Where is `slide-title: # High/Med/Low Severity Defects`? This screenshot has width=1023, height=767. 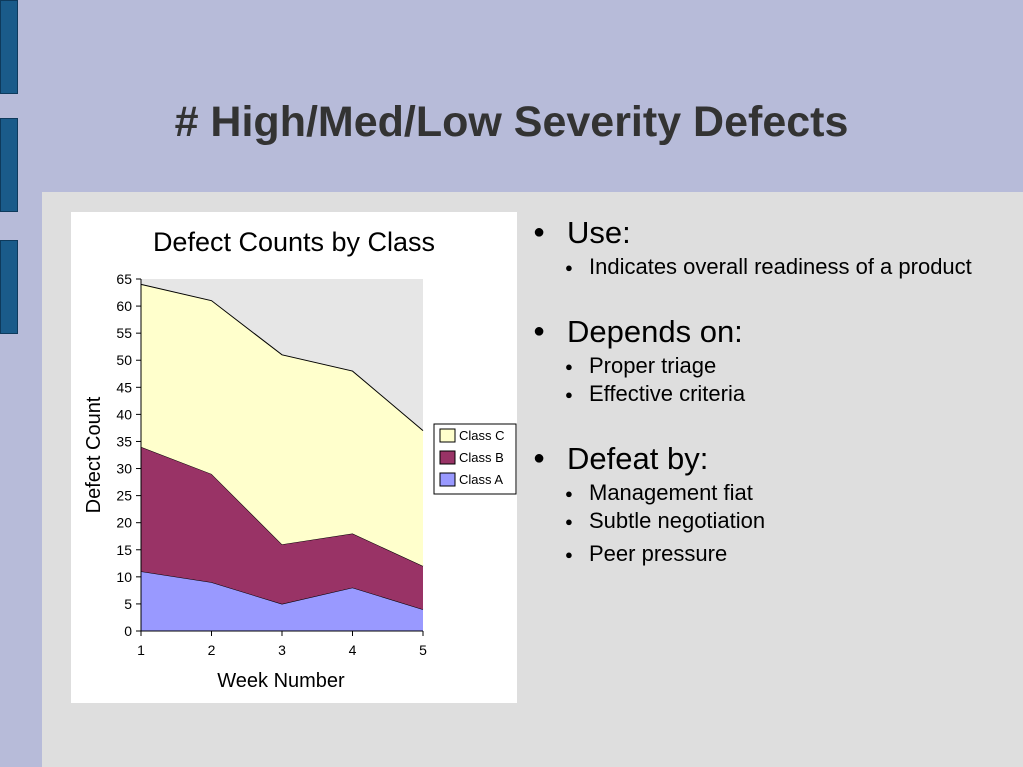 slide-title: # High/Med/Low Severity Defects is located at coordinates (511, 122).